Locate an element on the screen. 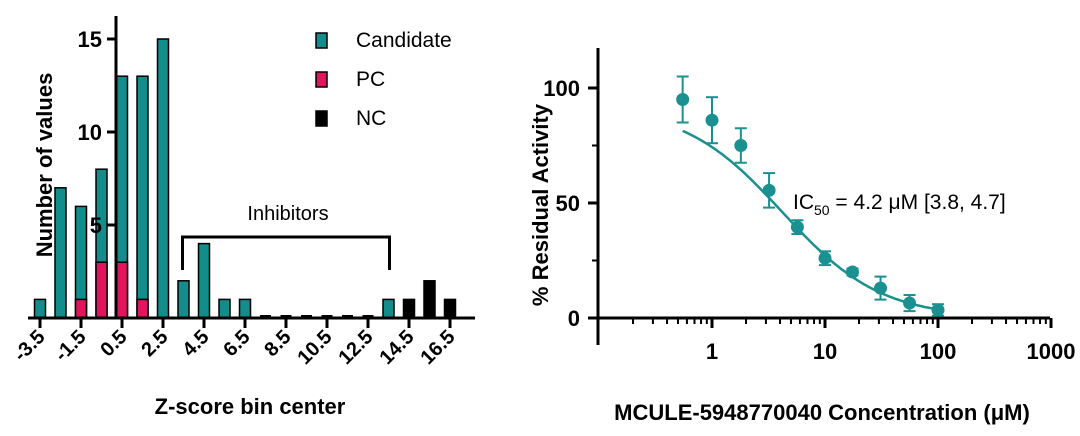 This screenshot has height=436, width=1080. histogram-legend: Candidate PC NC is located at coordinates (383, 79).